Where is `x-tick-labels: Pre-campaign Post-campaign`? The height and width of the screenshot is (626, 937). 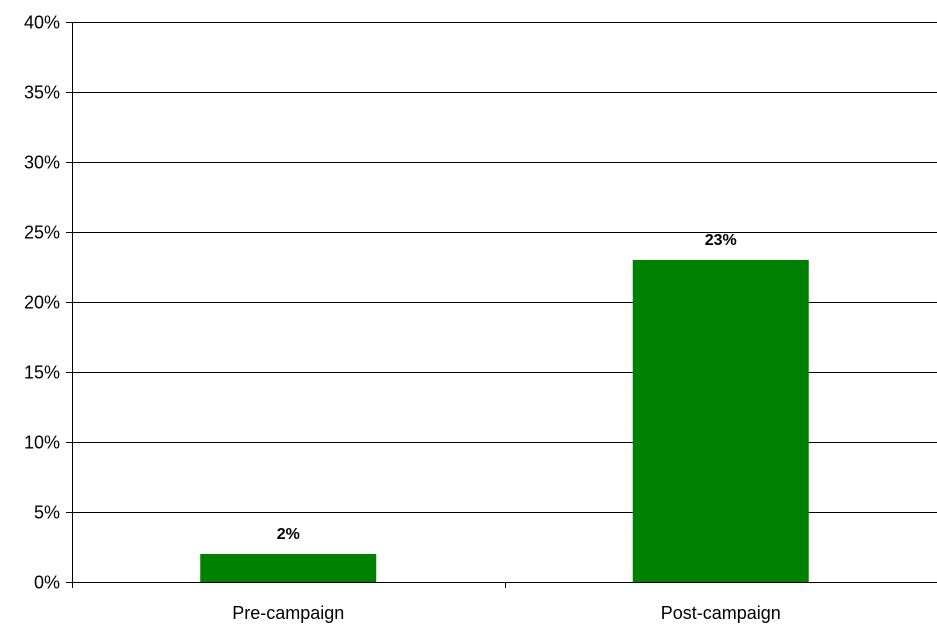 x-tick-labels: Pre-campaign Post-campaign is located at coordinates (506, 613).